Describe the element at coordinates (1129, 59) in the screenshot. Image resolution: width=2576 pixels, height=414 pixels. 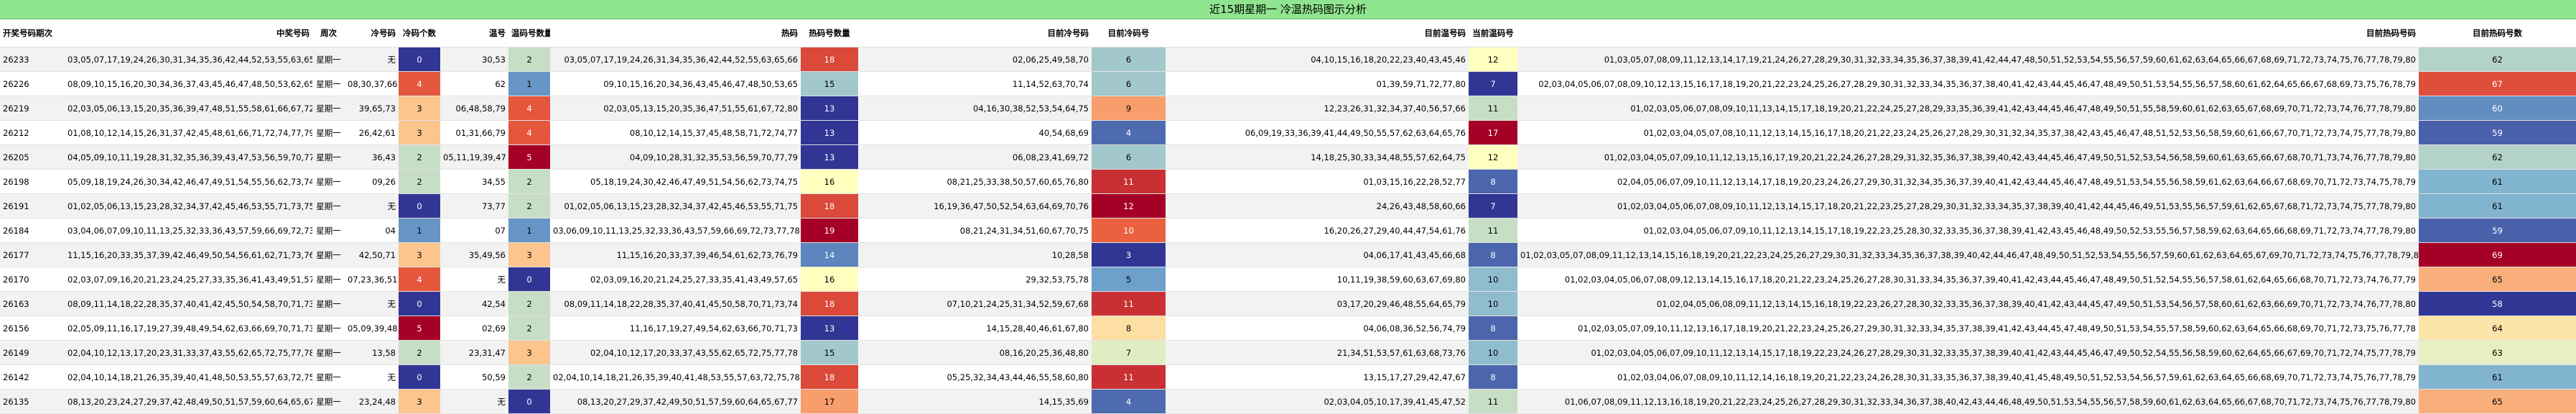
I see `cell-cur-cold-count: 6` at that location.